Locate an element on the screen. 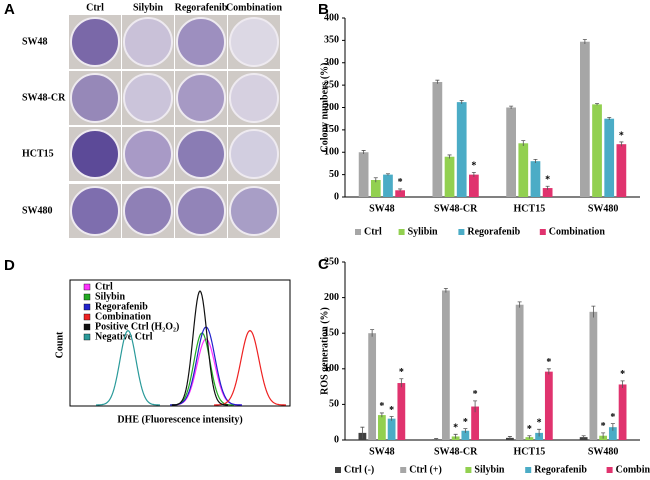 The width and height of the screenshot is (650, 480). legend-label: Ctrl is located at coordinates (104, 286).